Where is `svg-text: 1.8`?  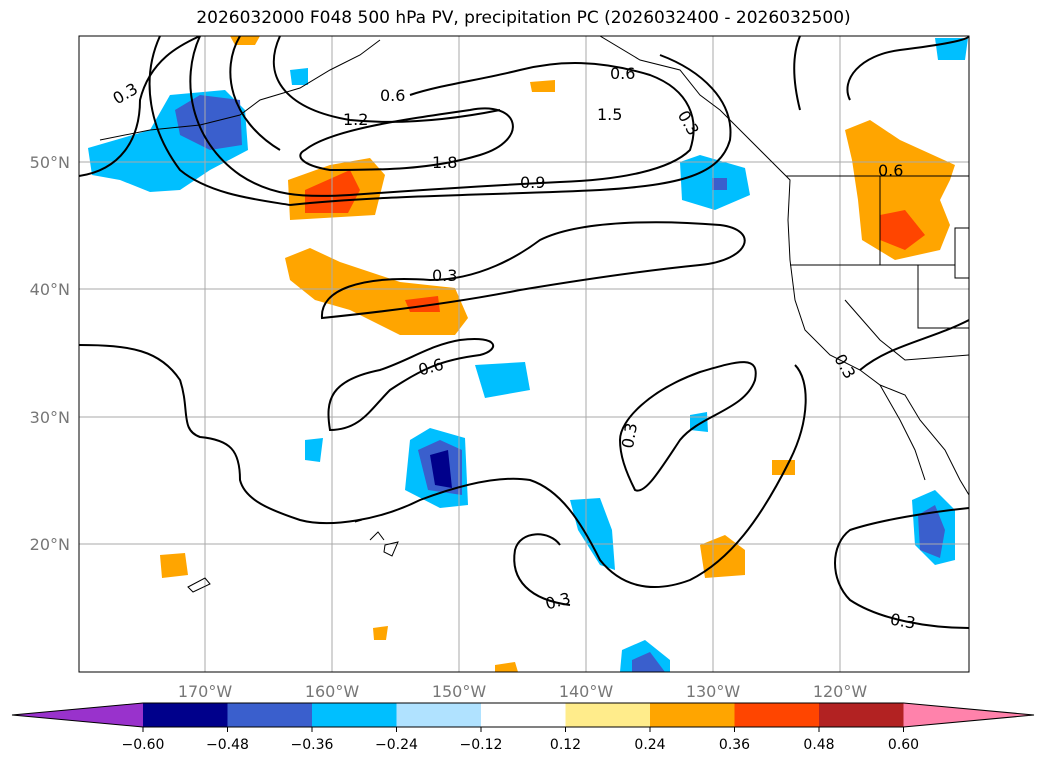 svg-text: 1.8 is located at coordinates (444, 162).